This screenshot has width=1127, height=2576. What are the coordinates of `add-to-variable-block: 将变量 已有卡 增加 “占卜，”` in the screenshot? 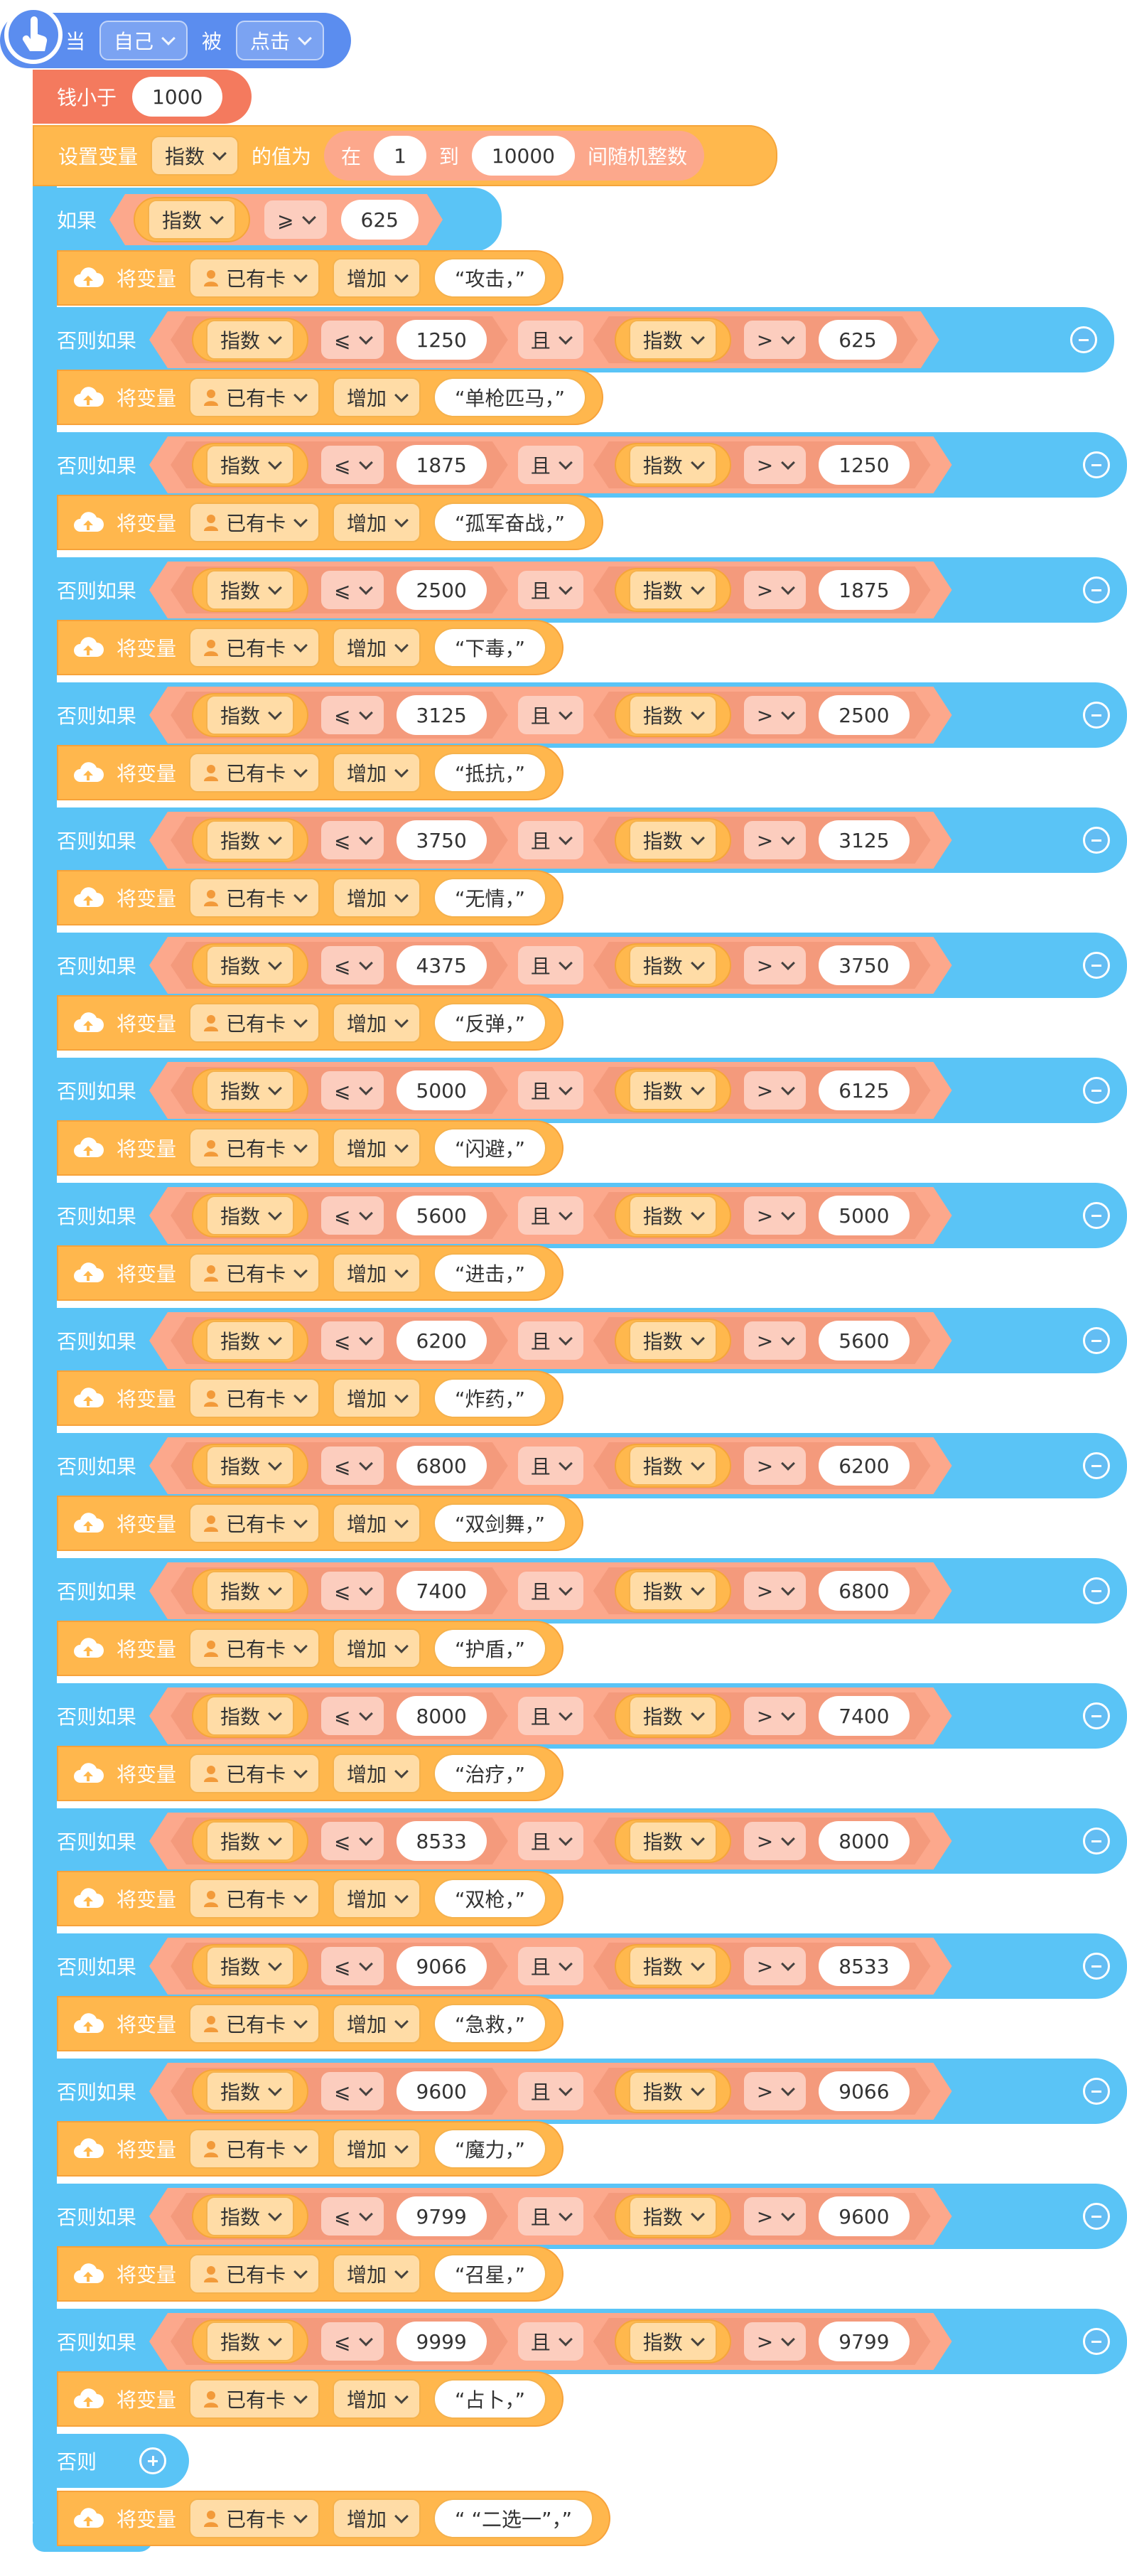 It's located at (311, 2399).